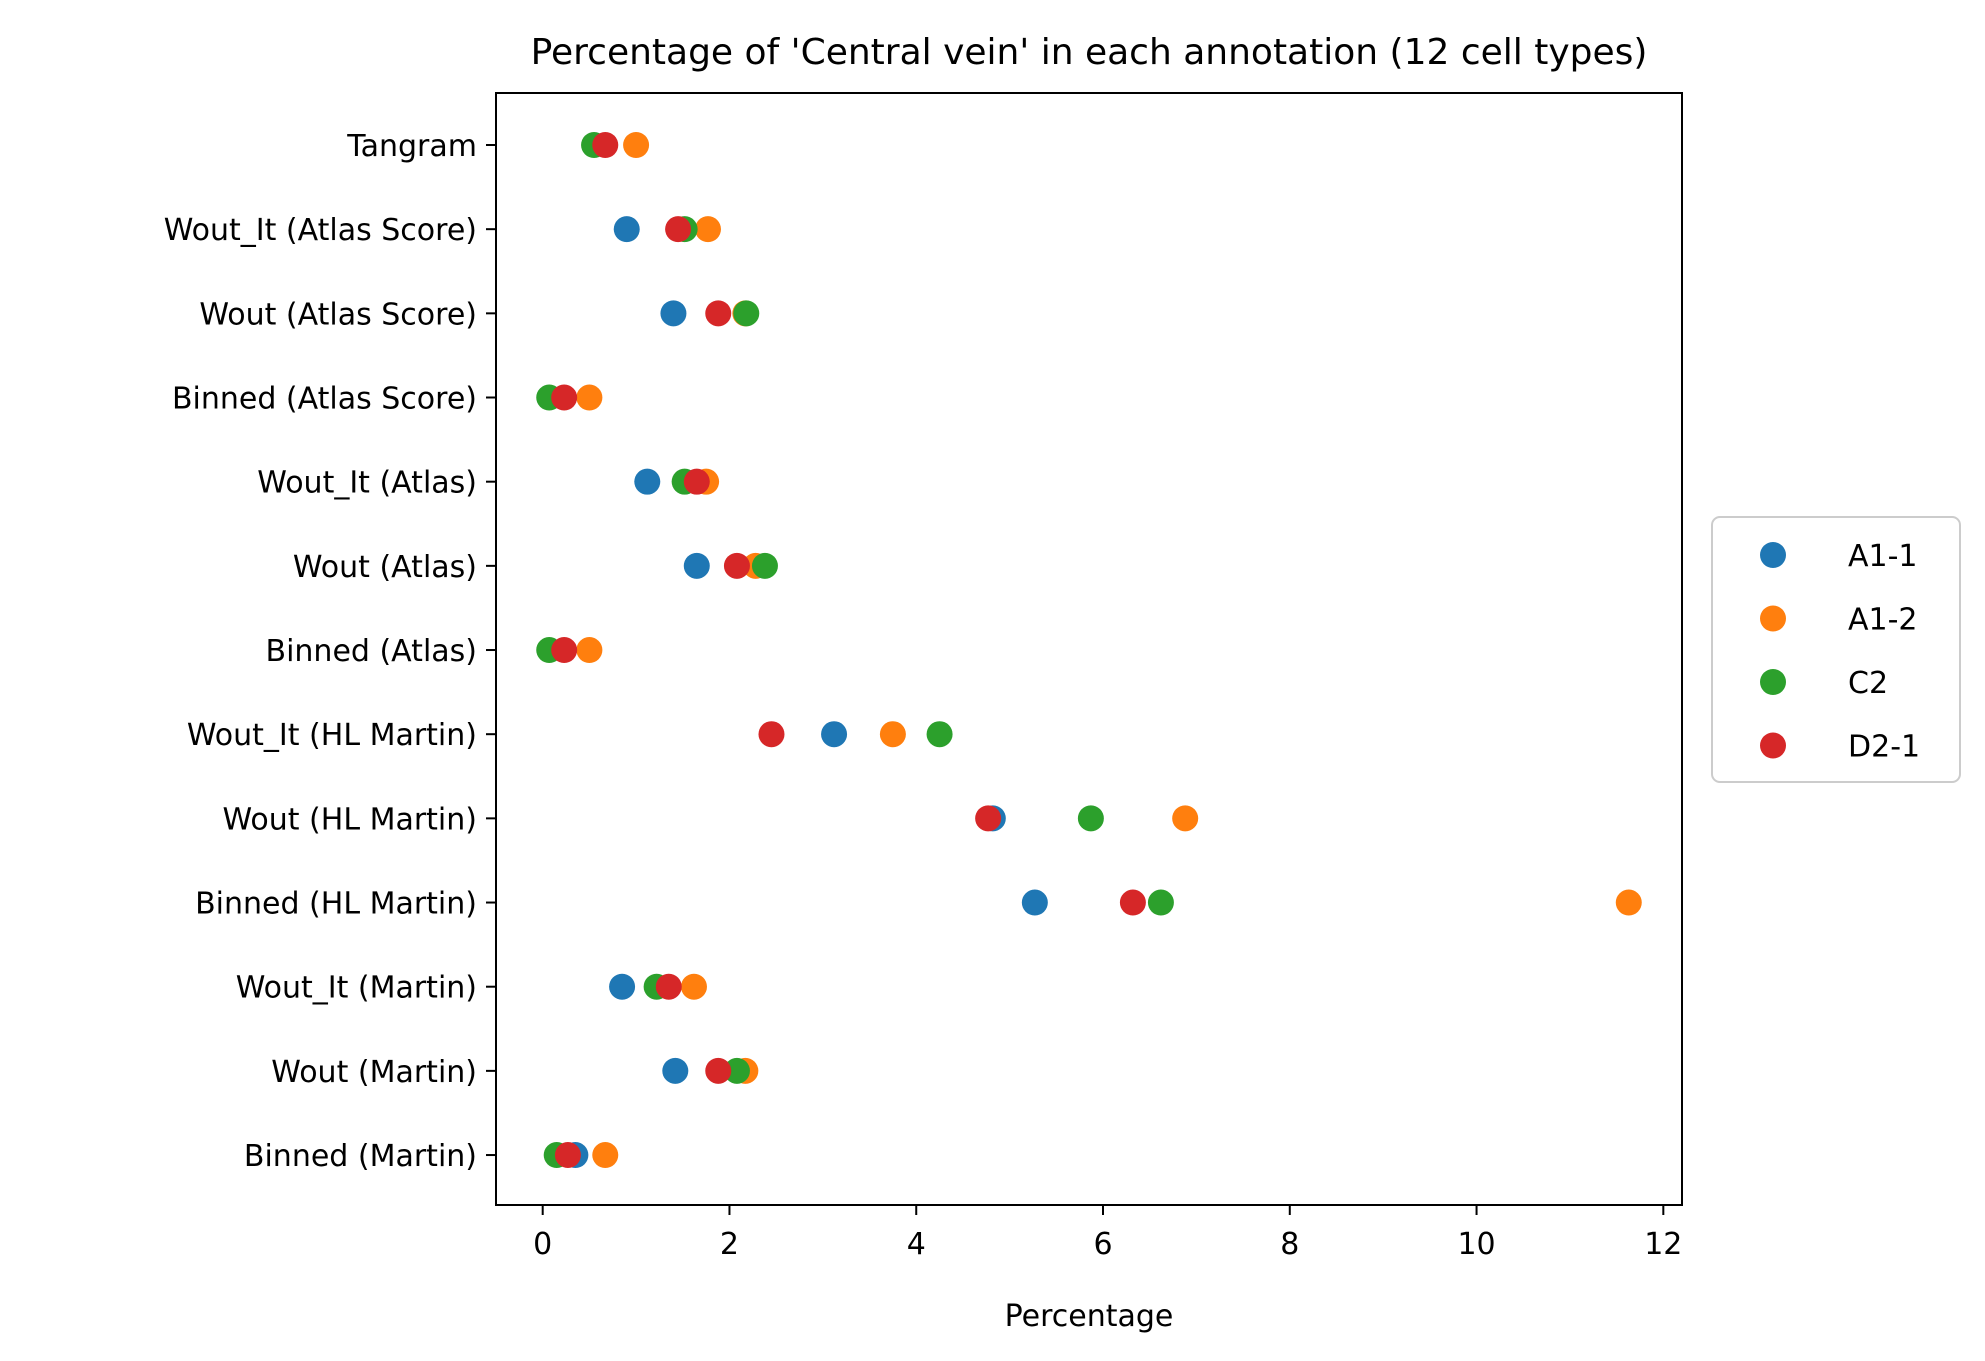 This screenshot has width=1985, height=1361. What do you see at coordinates (367, 483) in the screenshot?
I see `y-tick-label: Wout_It (Atlas)` at bounding box center [367, 483].